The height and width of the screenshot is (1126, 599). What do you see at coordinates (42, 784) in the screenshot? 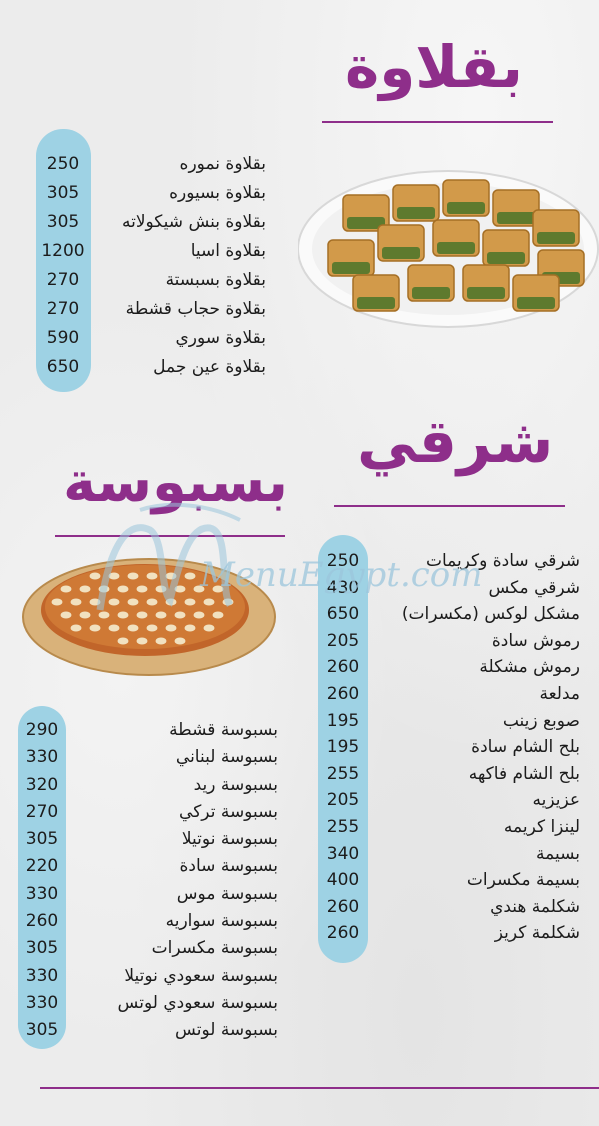
I see `item-price: 320` at bounding box center [42, 784].